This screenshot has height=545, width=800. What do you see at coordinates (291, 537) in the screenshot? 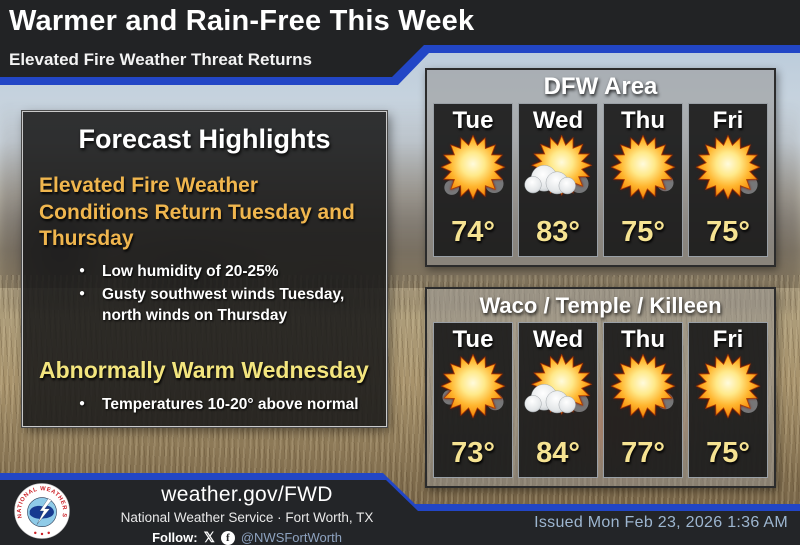
I see `social-handle: @NWSFortWorth` at bounding box center [291, 537].